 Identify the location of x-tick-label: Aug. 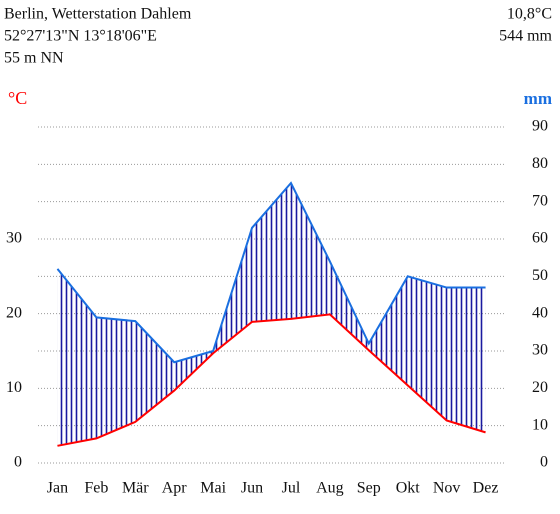
(330, 488).